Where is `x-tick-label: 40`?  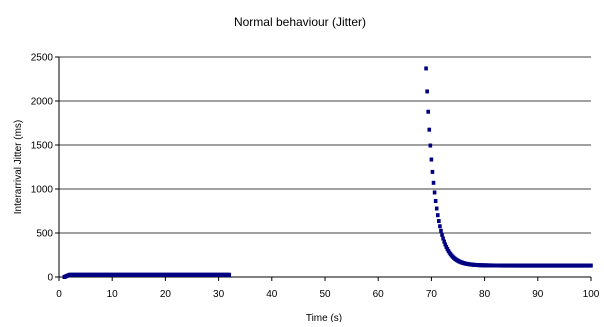
x-tick-label: 40 is located at coordinates (272, 294).